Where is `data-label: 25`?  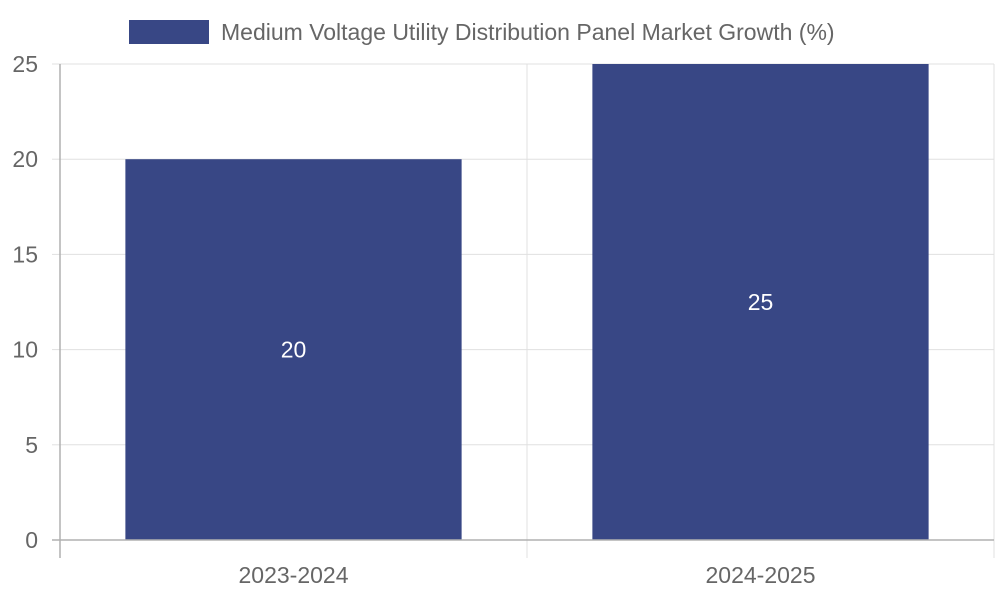
data-label: 25 is located at coordinates (761, 302).